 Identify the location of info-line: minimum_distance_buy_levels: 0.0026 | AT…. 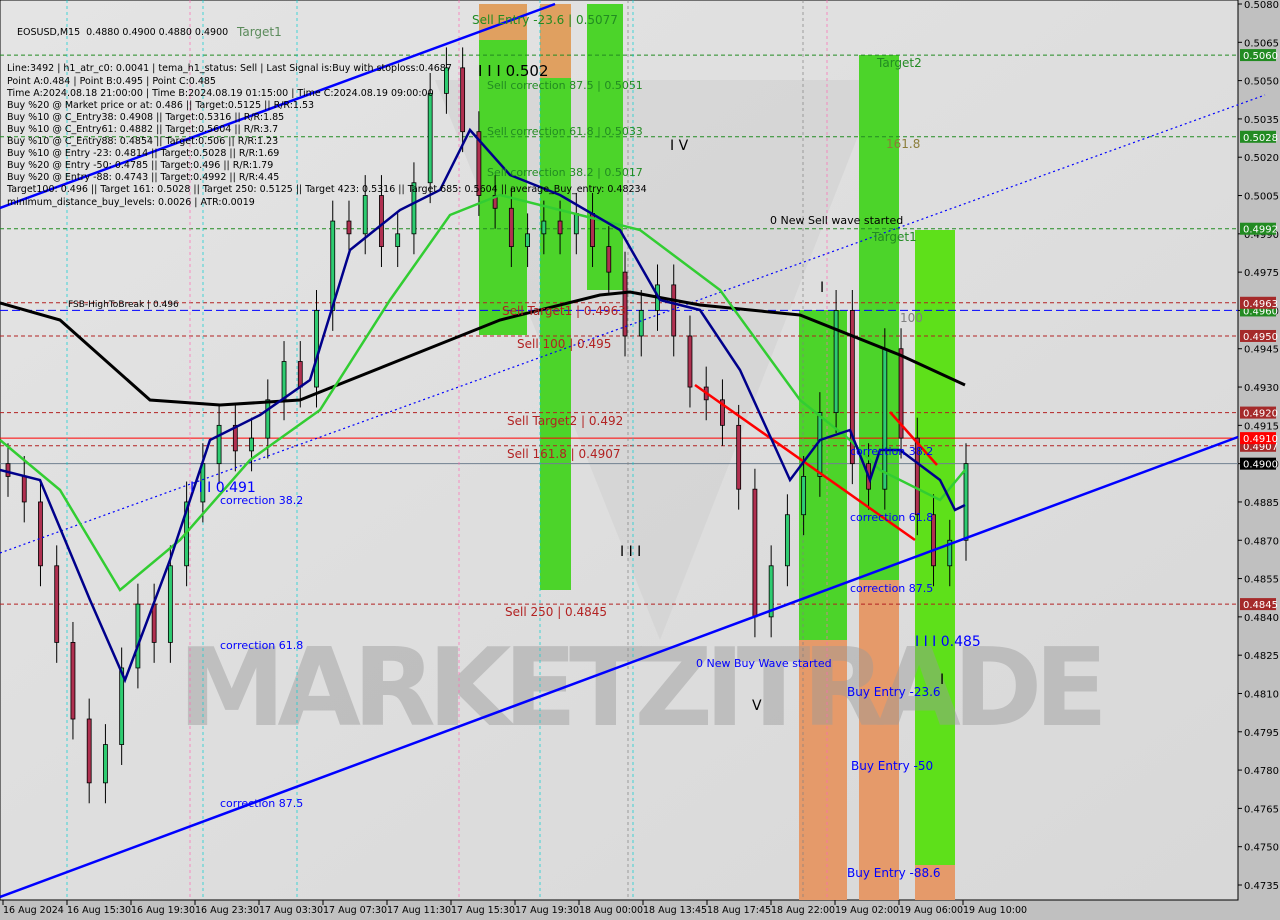
(131, 202).